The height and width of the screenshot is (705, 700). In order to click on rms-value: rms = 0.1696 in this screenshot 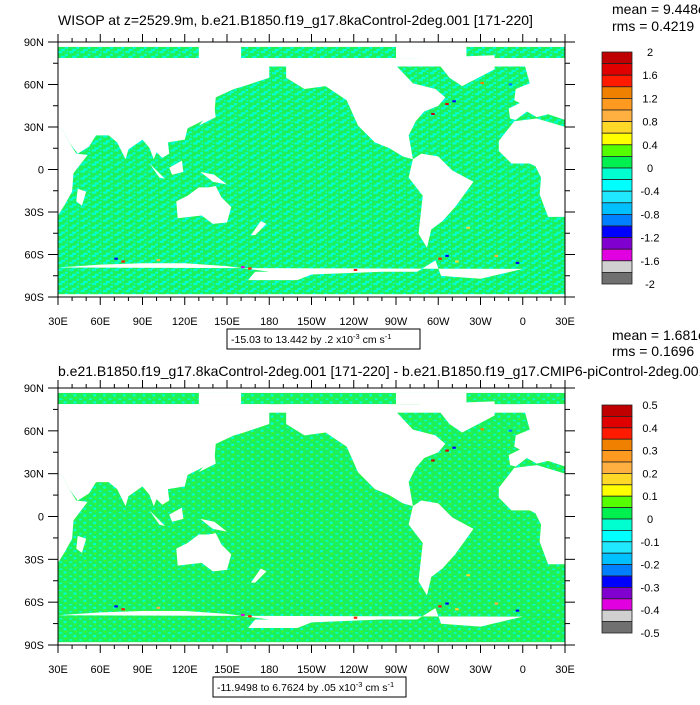, I will do `click(653, 351)`.